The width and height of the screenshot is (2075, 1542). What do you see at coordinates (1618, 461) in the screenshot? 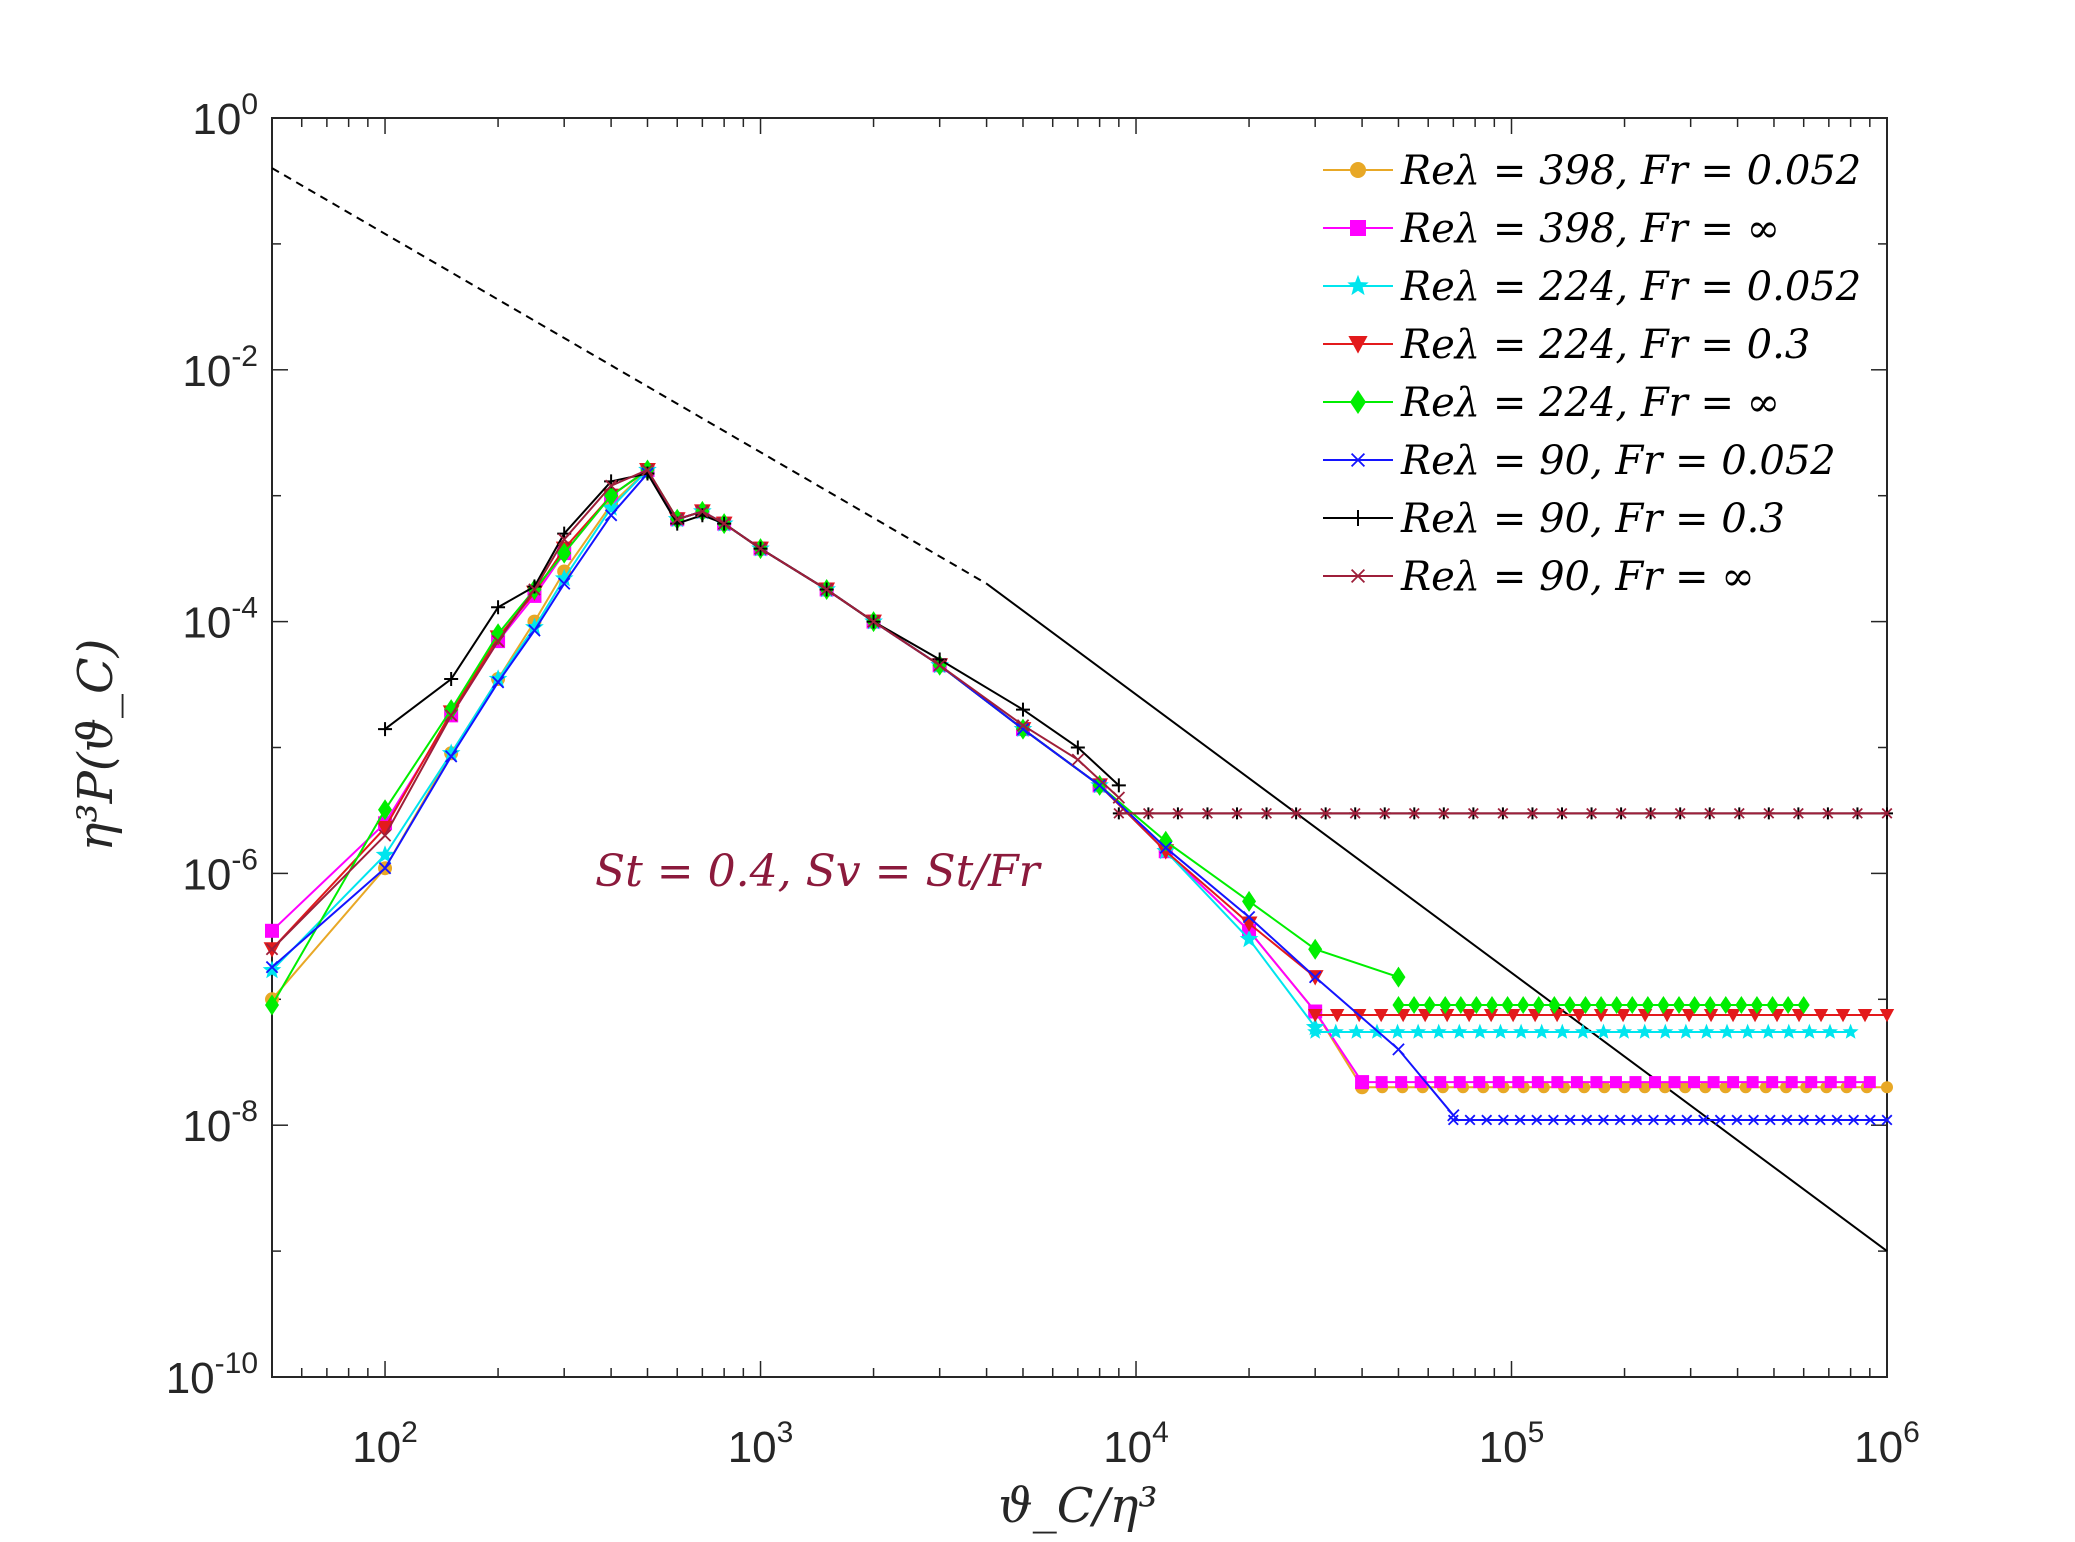
I see `legend-label: Reλ = 90, Fr = 0.052` at bounding box center [1618, 461].